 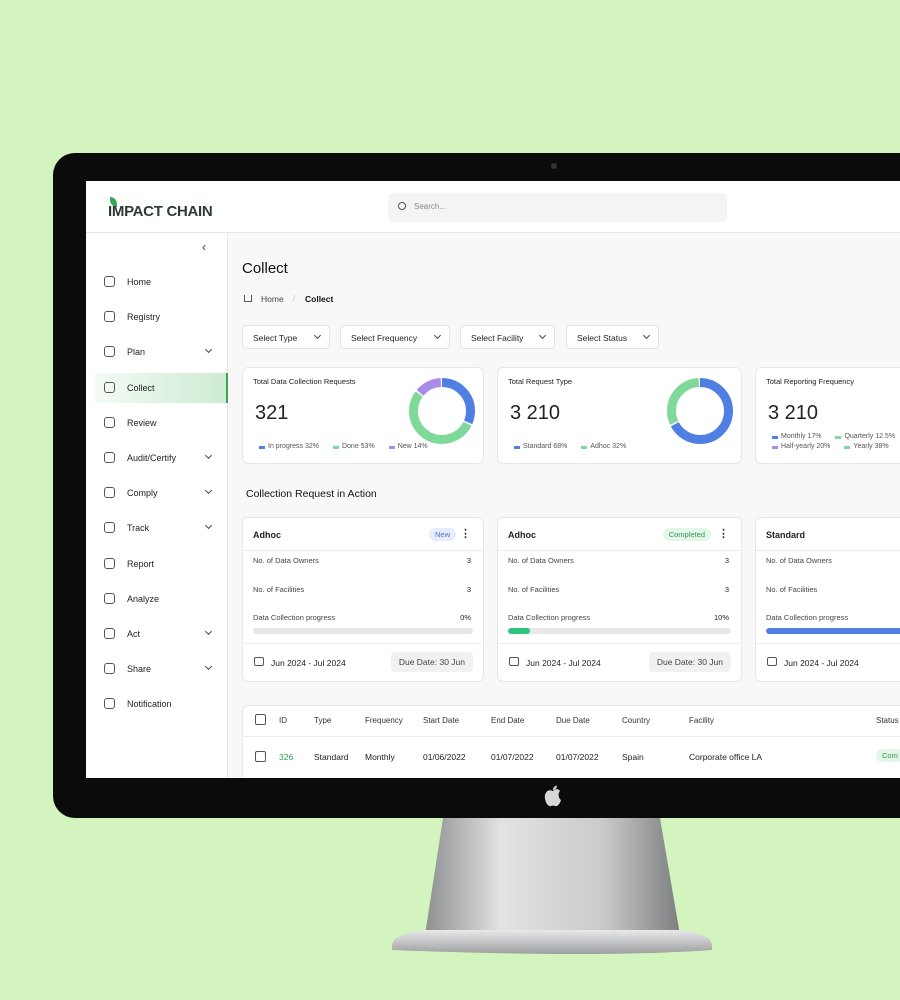 What do you see at coordinates (286, 446) in the screenshot?
I see `legend-entry: In progress 32%` at bounding box center [286, 446].